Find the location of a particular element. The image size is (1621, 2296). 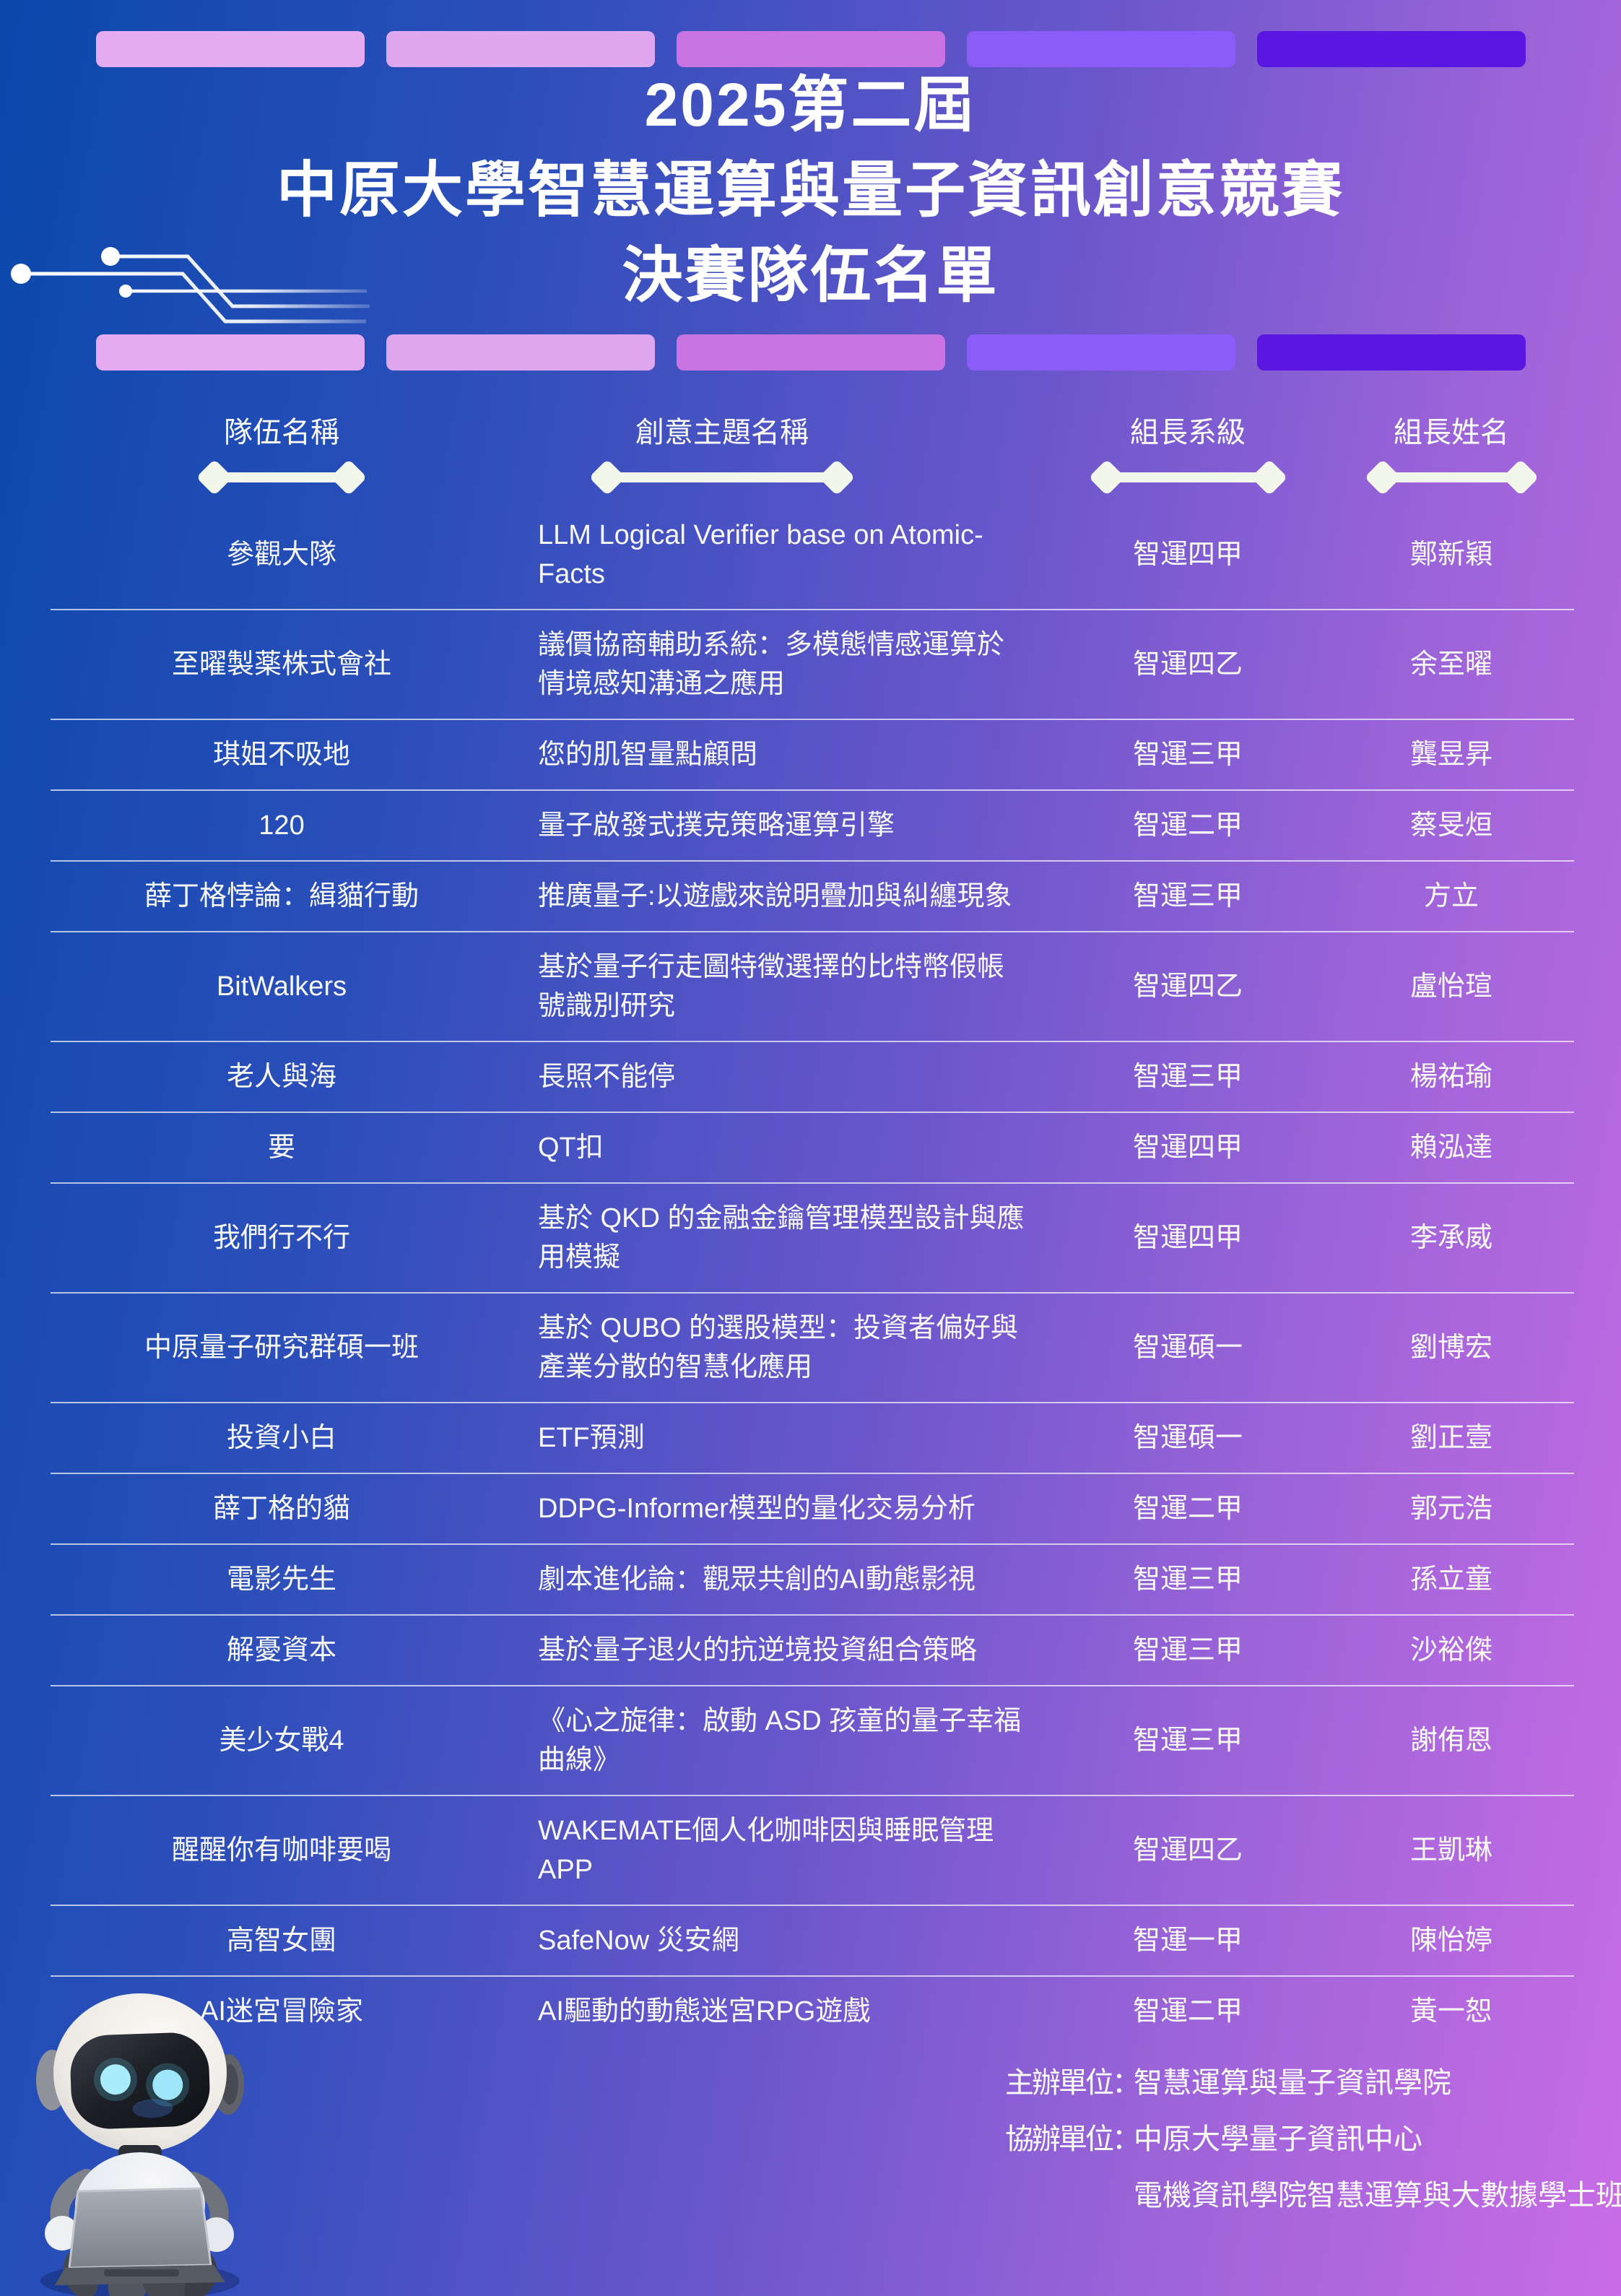

table-row: 琪姐不吸地 您的肌智量點顧問 智運三甲 龔昱昇 is located at coordinates (812, 754).